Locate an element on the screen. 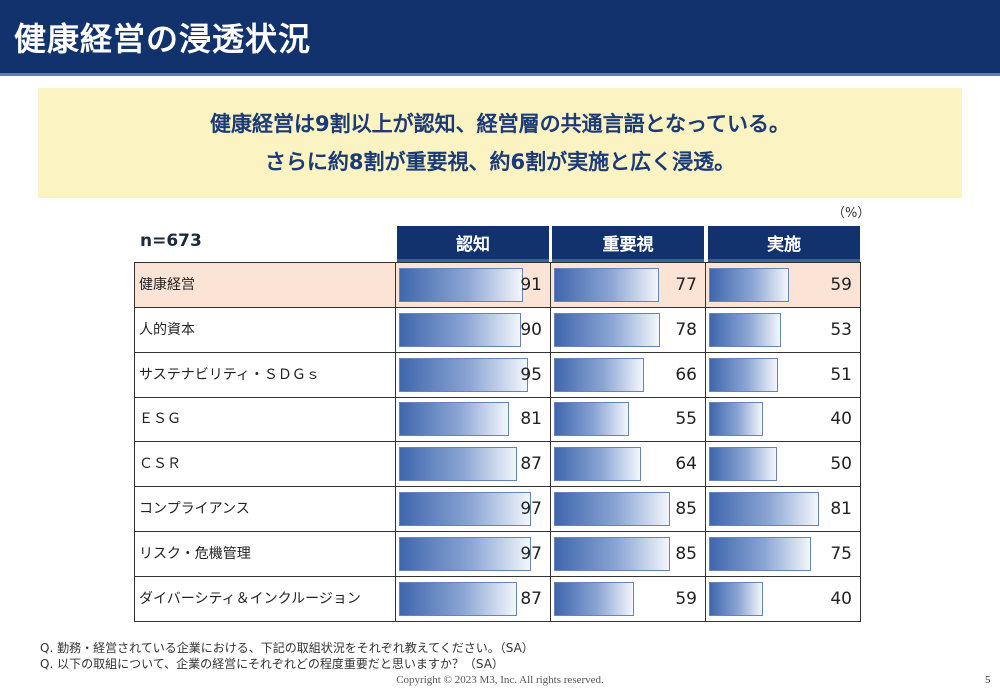 The height and width of the screenshot is (692, 1000). value-cell: 91 is located at coordinates (472, 285).